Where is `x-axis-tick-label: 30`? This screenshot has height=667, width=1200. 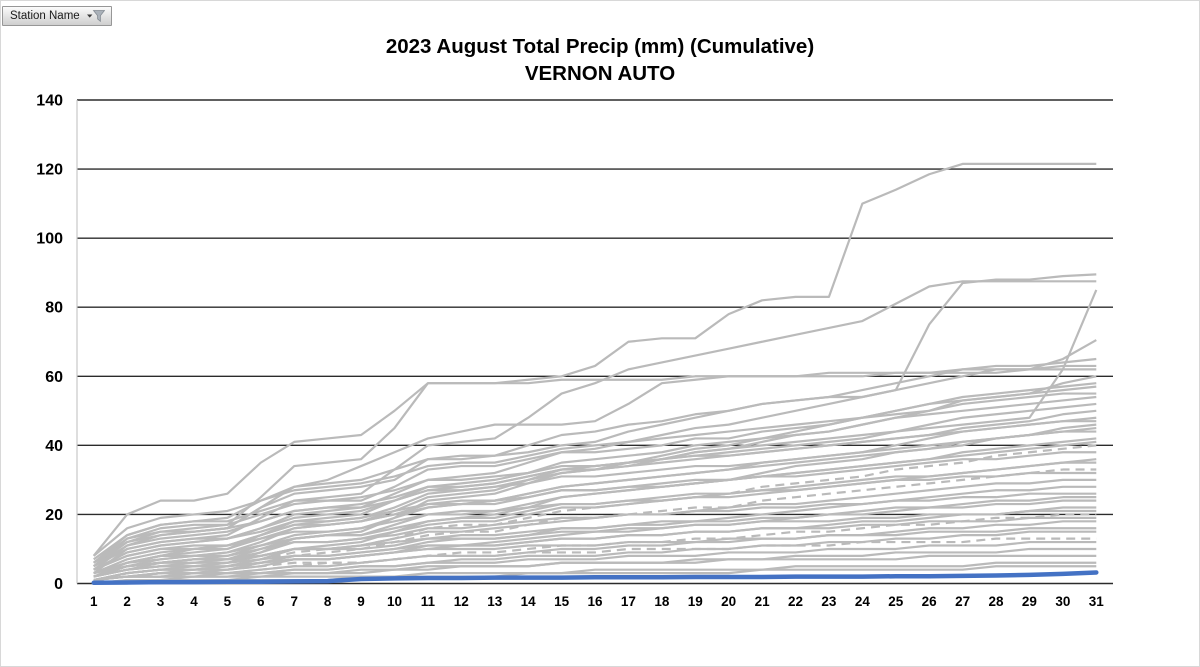
x-axis-tick-label: 30 is located at coordinates (1062, 601).